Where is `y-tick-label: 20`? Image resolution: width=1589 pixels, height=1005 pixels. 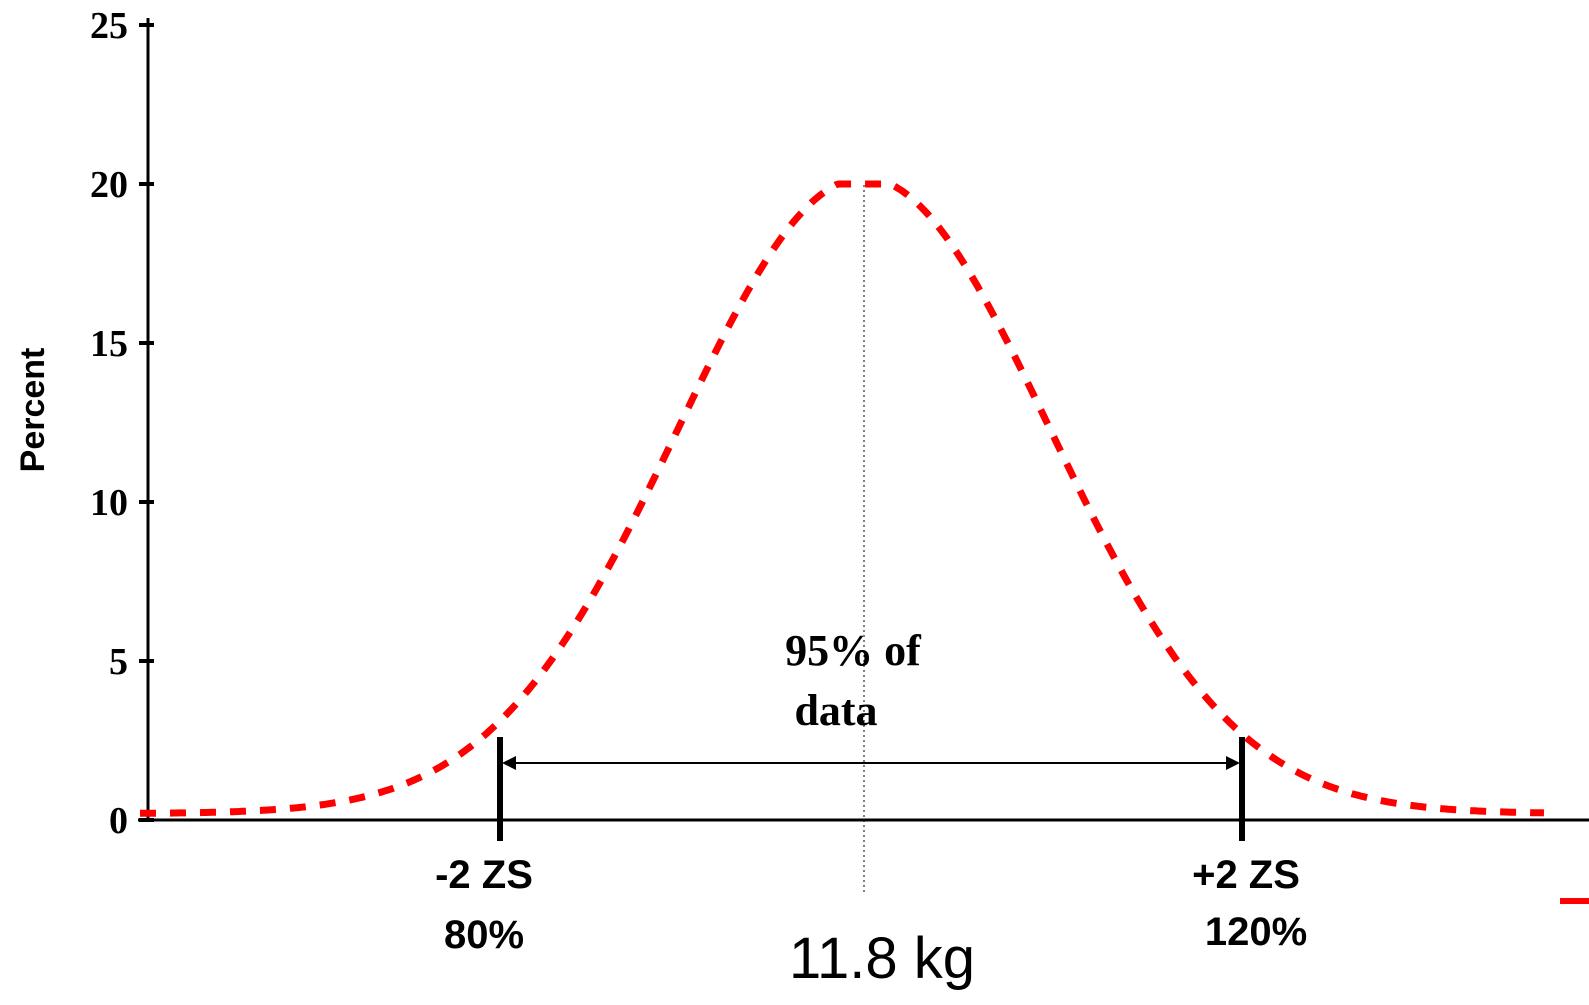
y-tick-label: 20 is located at coordinates (109, 185).